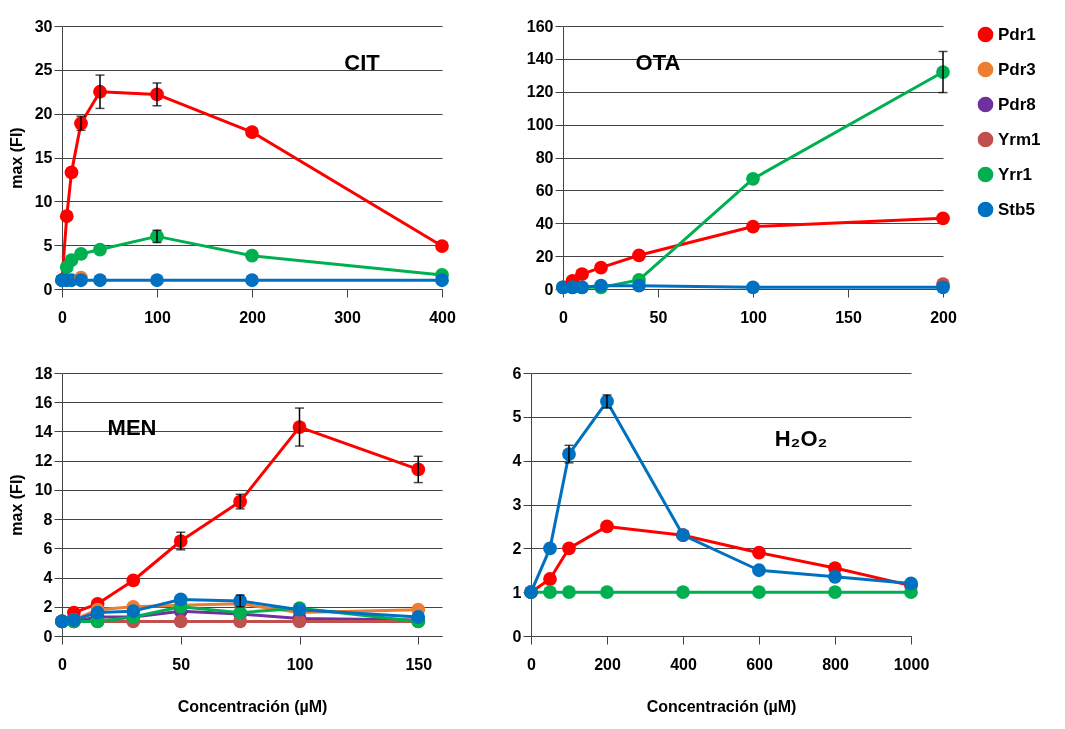 The width and height of the screenshot is (1065, 729). Describe the element at coordinates (801, 438) in the screenshot. I see `text: H₂O₂` at that location.